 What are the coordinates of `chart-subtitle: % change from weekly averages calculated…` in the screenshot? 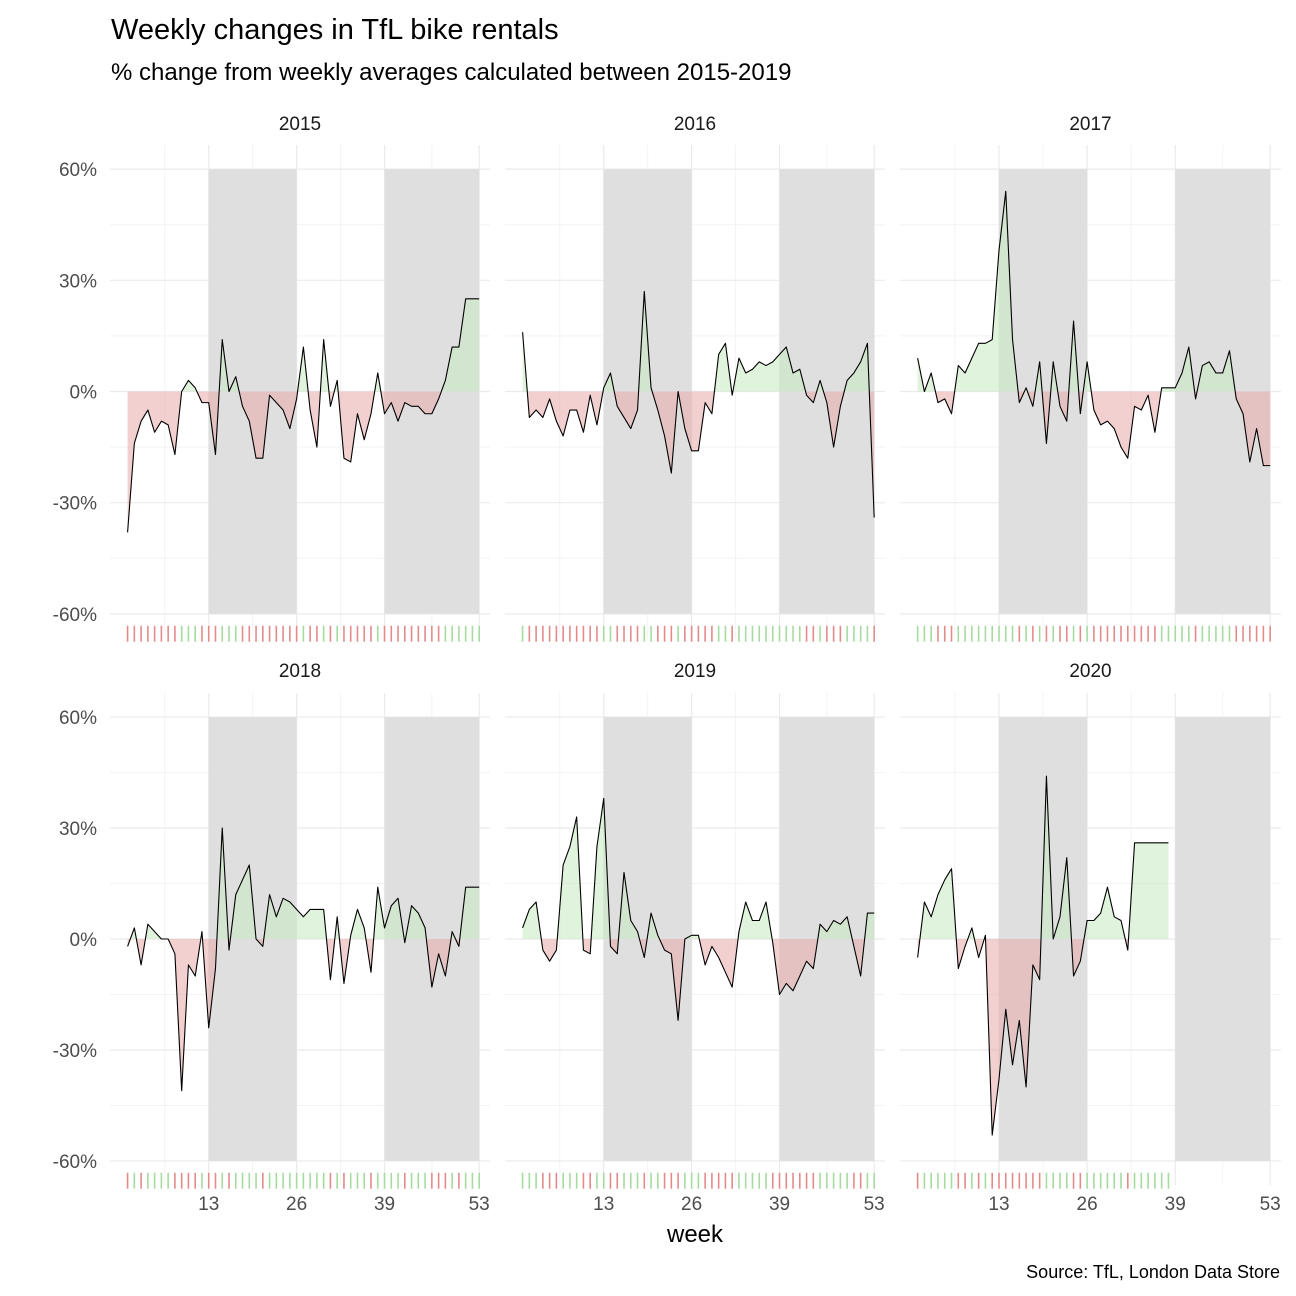 It's located at (451, 72).